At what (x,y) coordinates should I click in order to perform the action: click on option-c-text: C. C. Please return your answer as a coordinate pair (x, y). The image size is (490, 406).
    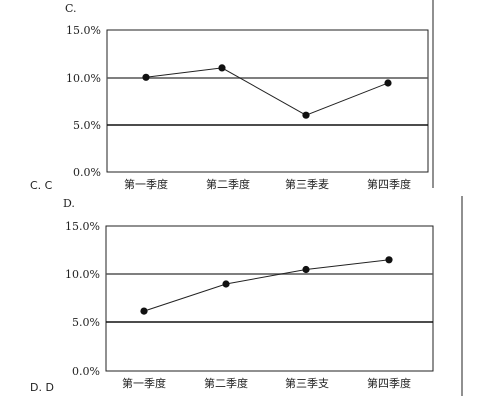
    Looking at the image, I should click on (41, 185).